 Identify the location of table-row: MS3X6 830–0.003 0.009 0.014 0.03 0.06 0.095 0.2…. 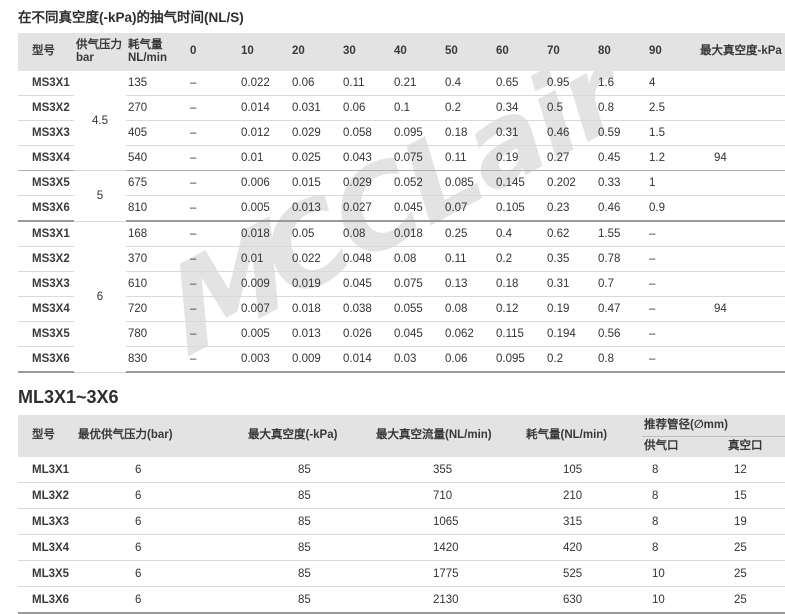
(401, 359).